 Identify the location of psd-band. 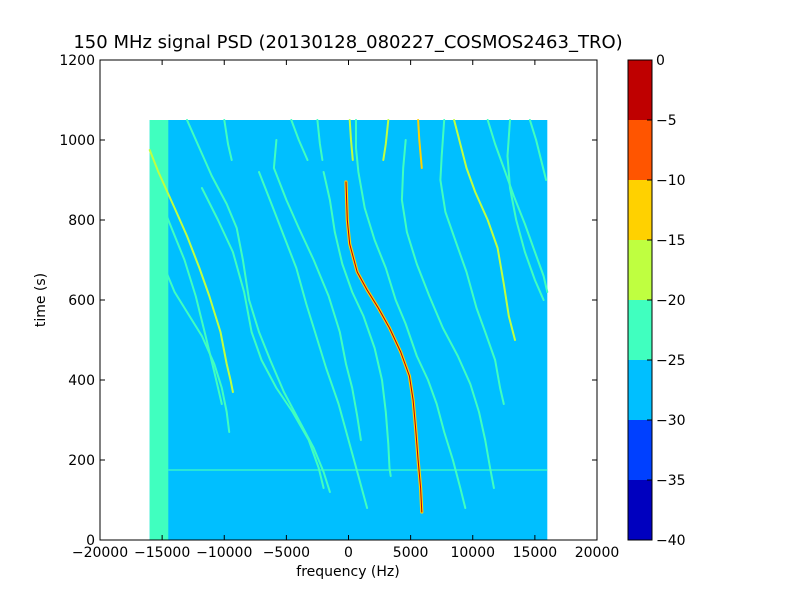
(159, 330).